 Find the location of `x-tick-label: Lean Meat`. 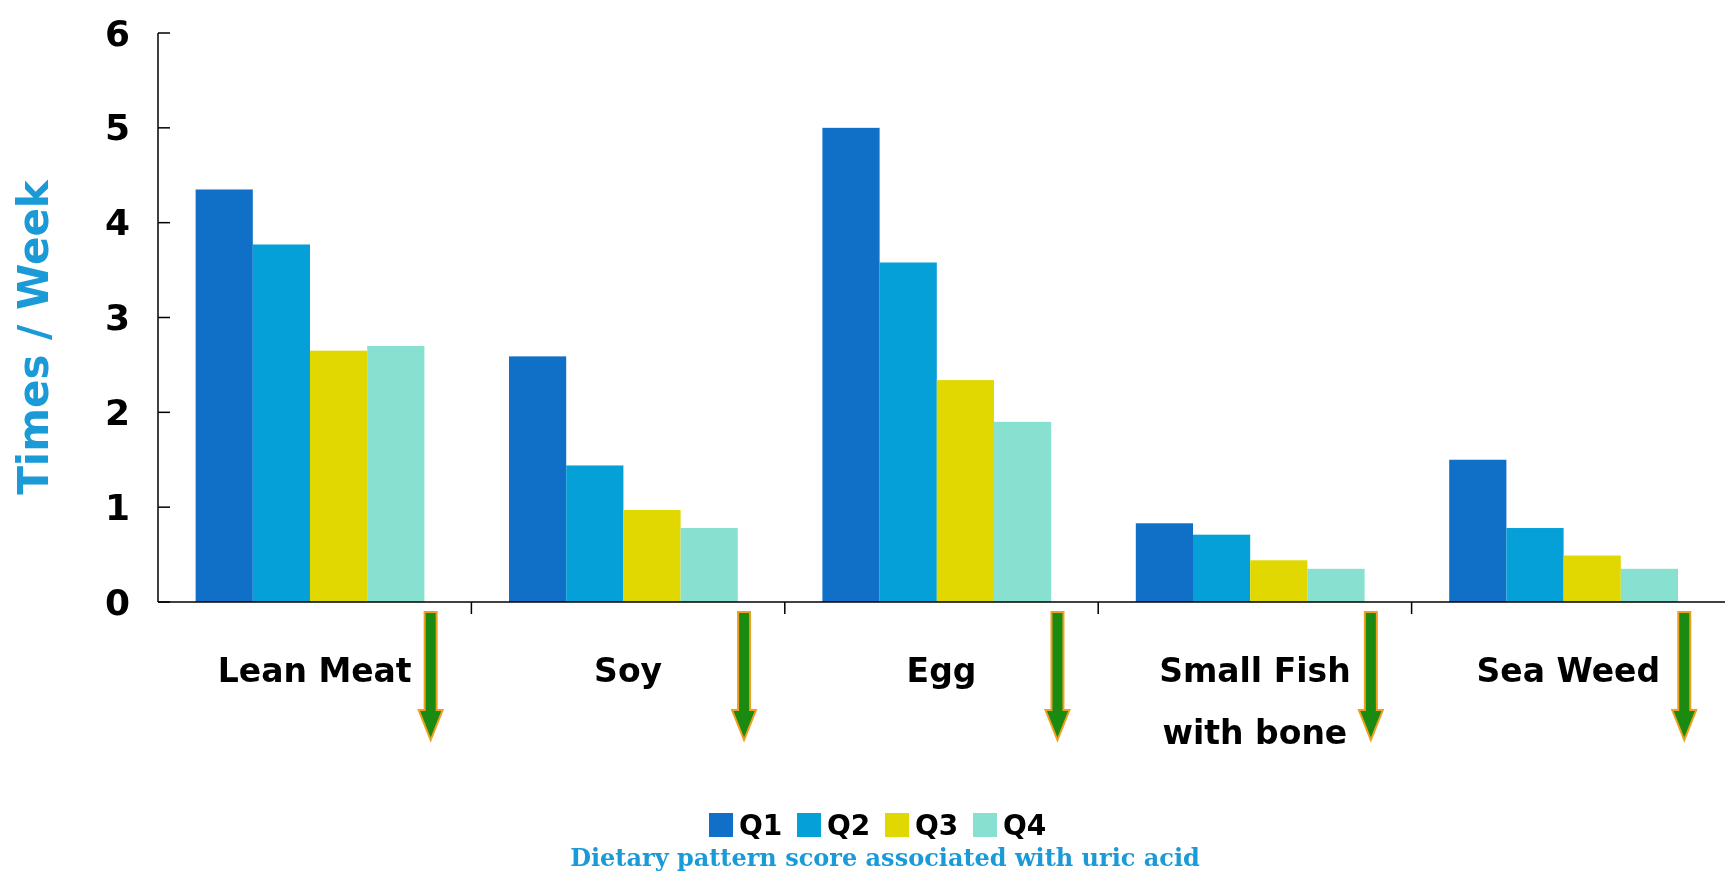

x-tick-label: Lean Meat is located at coordinates (314, 670).